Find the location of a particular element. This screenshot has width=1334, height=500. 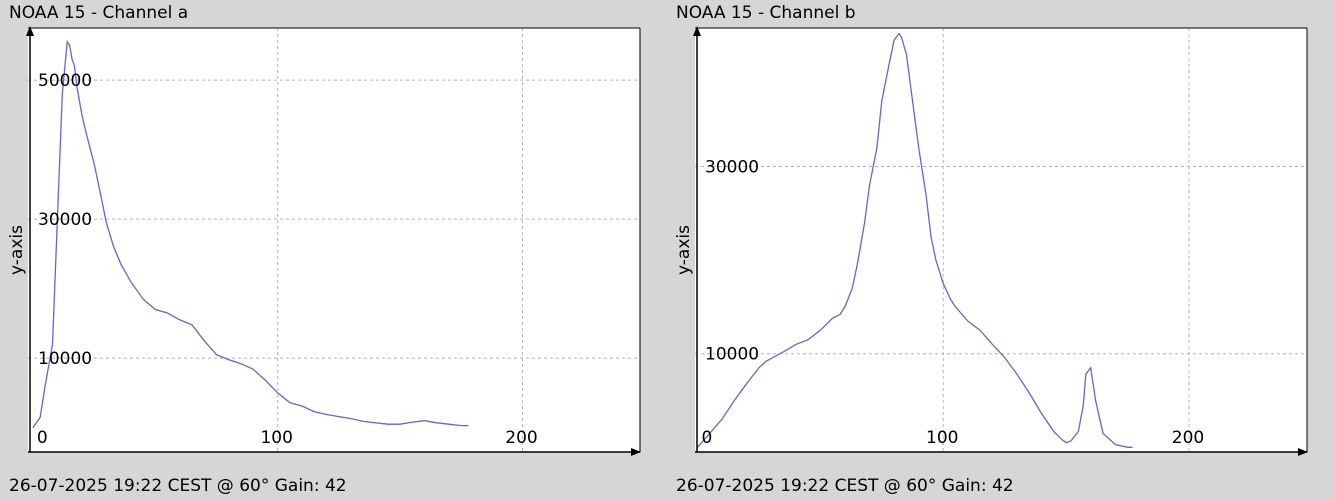

y-tick-label: 50000 is located at coordinates (65, 81).